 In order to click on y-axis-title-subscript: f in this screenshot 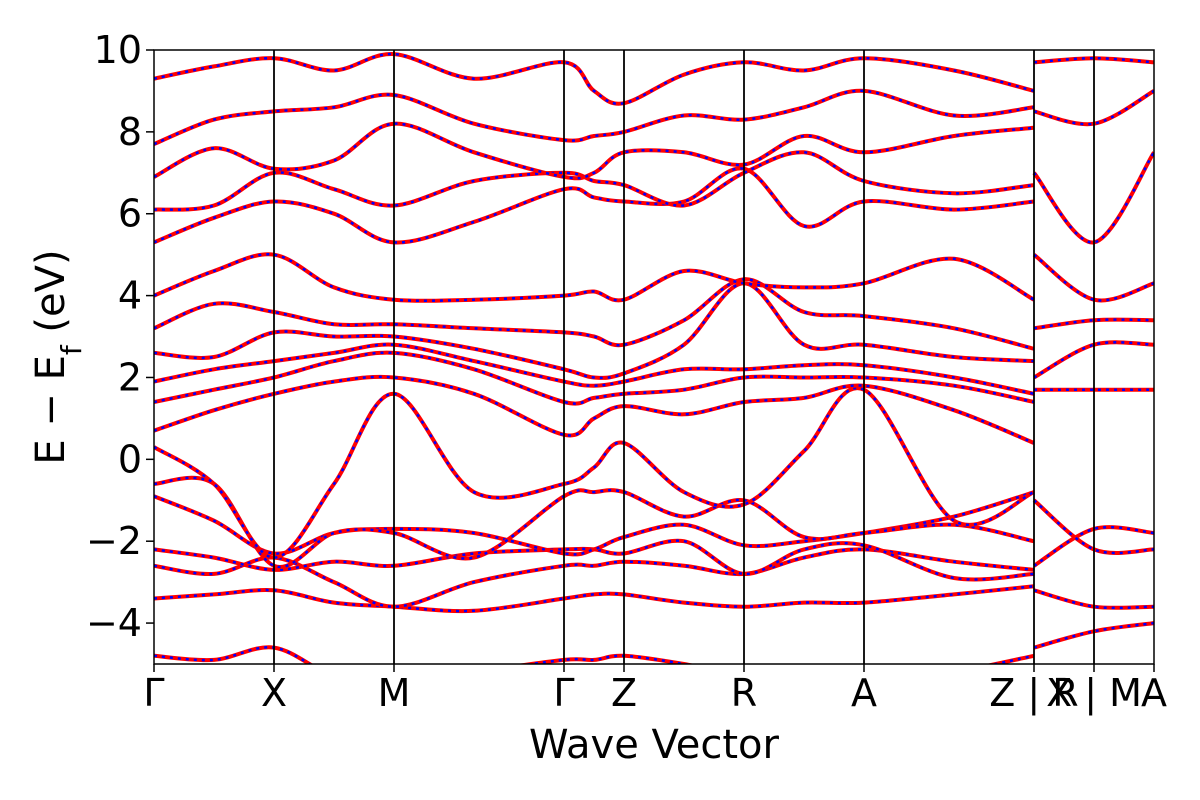, I will do `click(71, 349)`.